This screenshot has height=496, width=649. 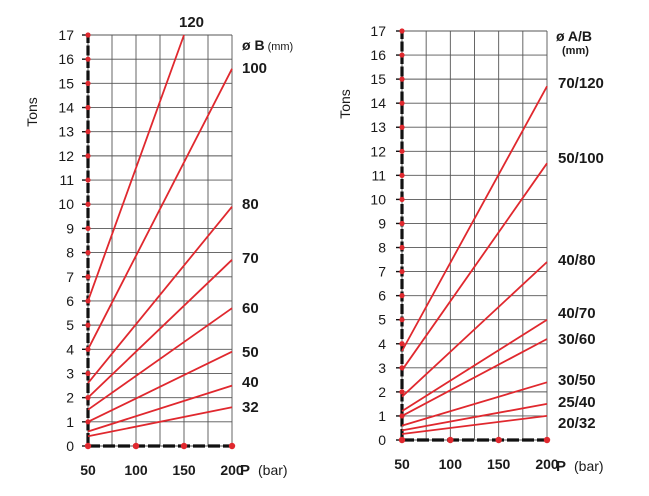 I want to click on series-label: 40, so click(x=250, y=382).